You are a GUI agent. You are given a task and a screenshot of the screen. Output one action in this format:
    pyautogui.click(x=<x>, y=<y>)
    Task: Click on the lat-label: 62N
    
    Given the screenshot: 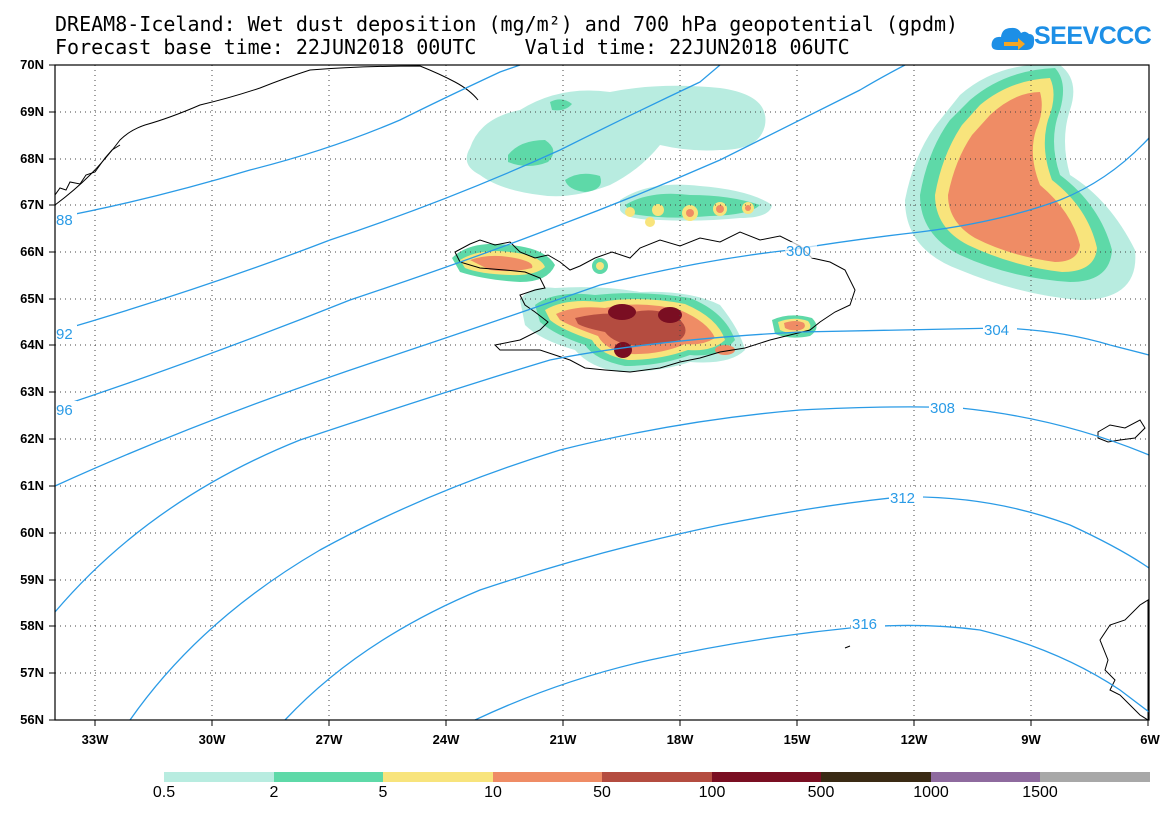 What is the action you would take?
    pyautogui.click(x=32, y=438)
    